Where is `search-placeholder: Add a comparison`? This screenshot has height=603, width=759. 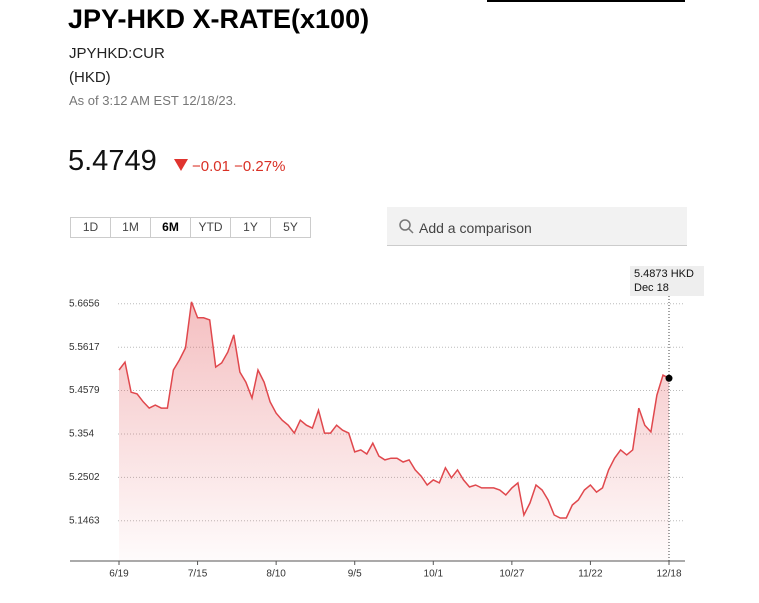
search-placeholder: Add a comparison is located at coordinates (475, 228).